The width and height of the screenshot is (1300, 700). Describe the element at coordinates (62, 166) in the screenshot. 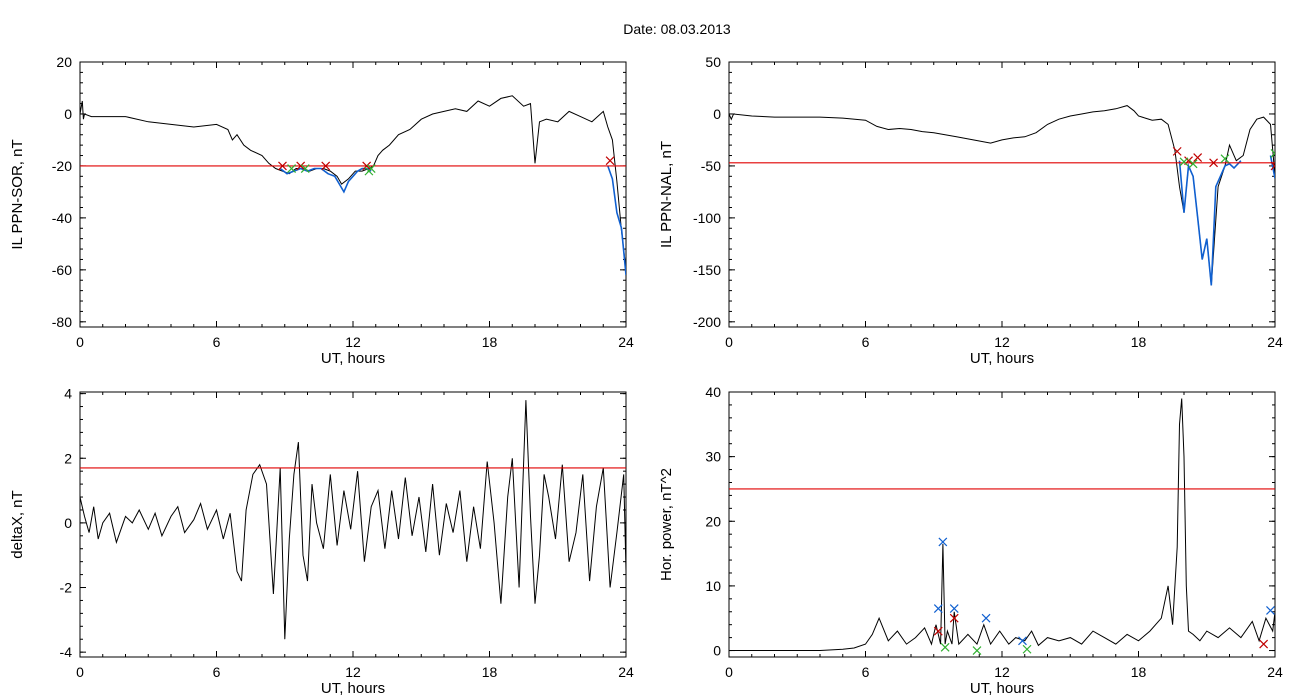

I see `y-tick-label: -20` at that location.